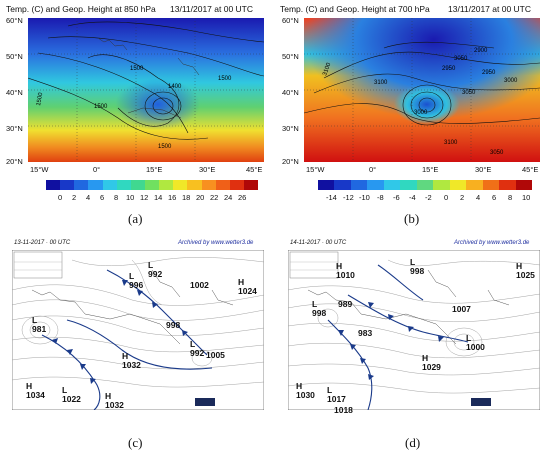  What do you see at coordinates (216, 243) in the screenshot?
I see `panel-c-archive: Archived by www.wetter3.de` at bounding box center [216, 243].